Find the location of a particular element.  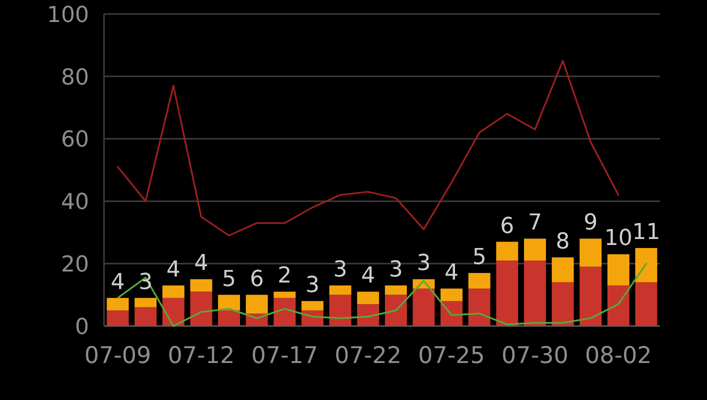

data-label: 7 is located at coordinates (535, 223).